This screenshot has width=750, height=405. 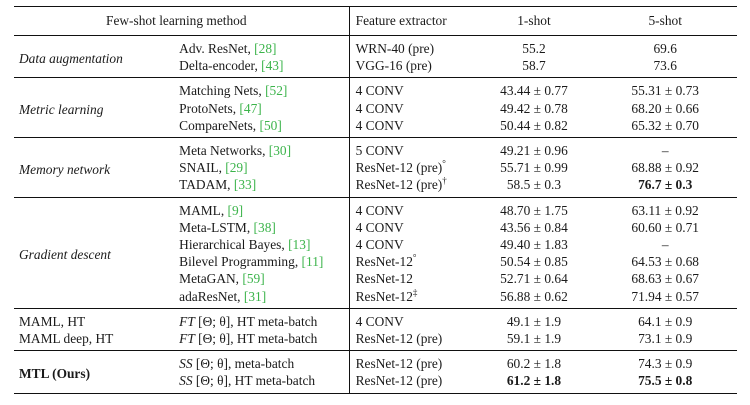 I want to click on citation-link: [9], so click(x=235, y=210).